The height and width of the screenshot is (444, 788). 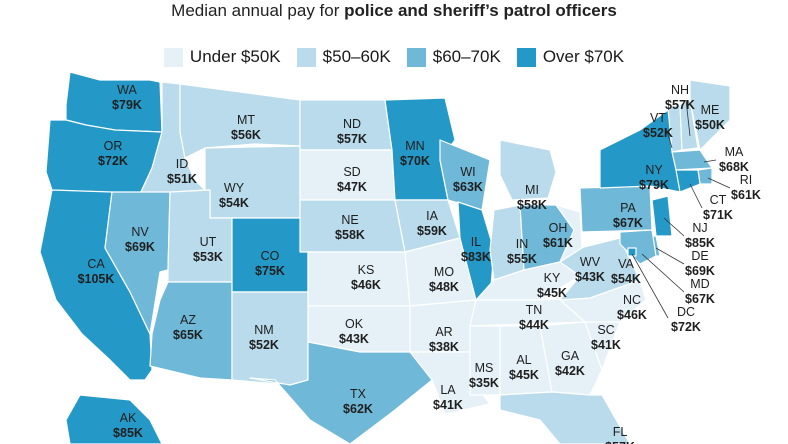 I want to click on state-abbr-nd: ND, so click(x=352, y=124).